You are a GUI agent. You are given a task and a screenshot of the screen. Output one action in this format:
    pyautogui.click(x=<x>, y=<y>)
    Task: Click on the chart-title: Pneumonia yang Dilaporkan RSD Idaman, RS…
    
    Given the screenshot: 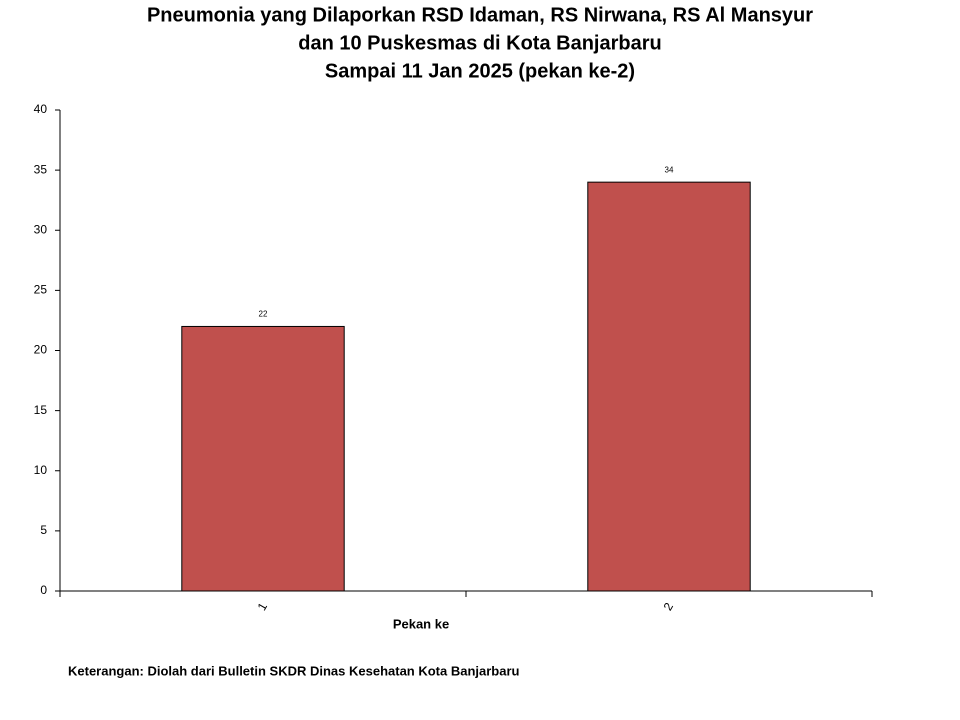 What is the action you would take?
    pyautogui.click(x=480, y=15)
    